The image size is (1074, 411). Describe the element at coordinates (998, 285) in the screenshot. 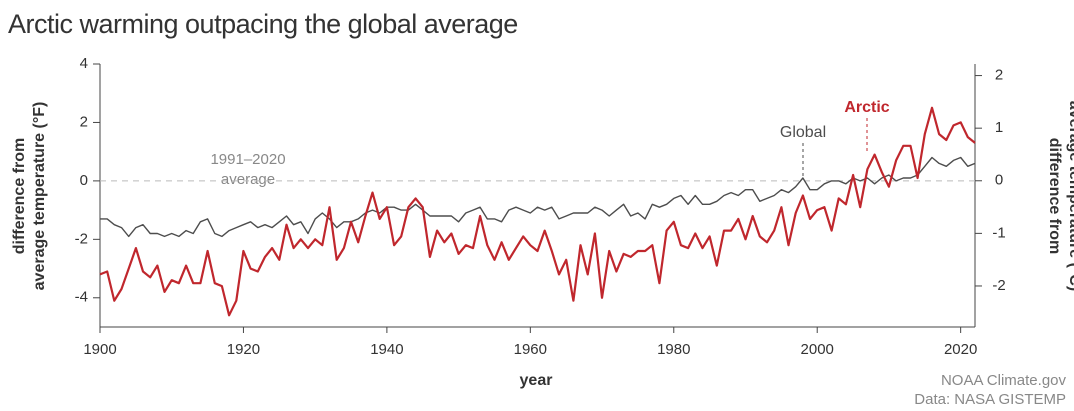

I see `y2-tick-label: -2` at that location.